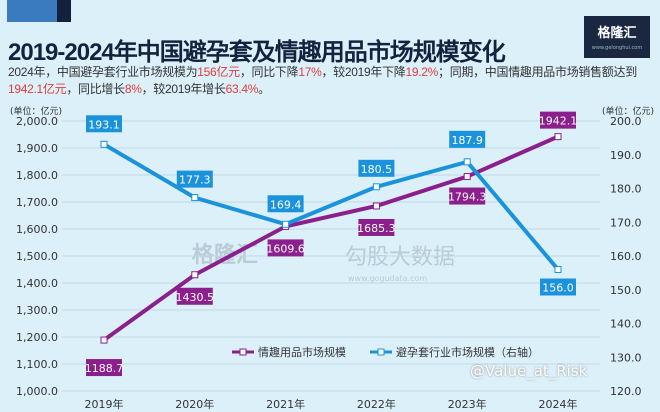 Image resolution: width=660 pixels, height=412 pixels. I want to click on chart-title: 2019-2024年中国避孕套及情趣用品市场规模变化, so click(257, 52).